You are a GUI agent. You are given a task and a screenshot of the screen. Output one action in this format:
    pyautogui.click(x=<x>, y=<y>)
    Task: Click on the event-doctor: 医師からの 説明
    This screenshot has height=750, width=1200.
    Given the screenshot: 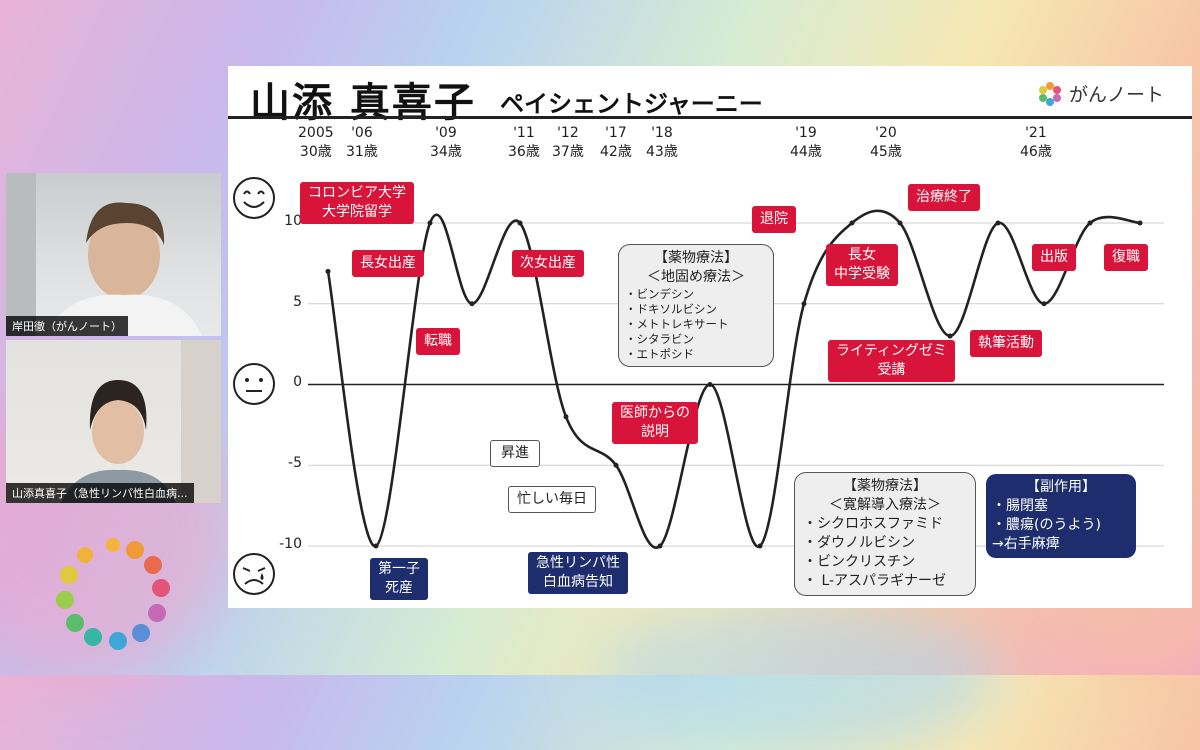 What is the action you would take?
    pyautogui.click(x=655, y=423)
    